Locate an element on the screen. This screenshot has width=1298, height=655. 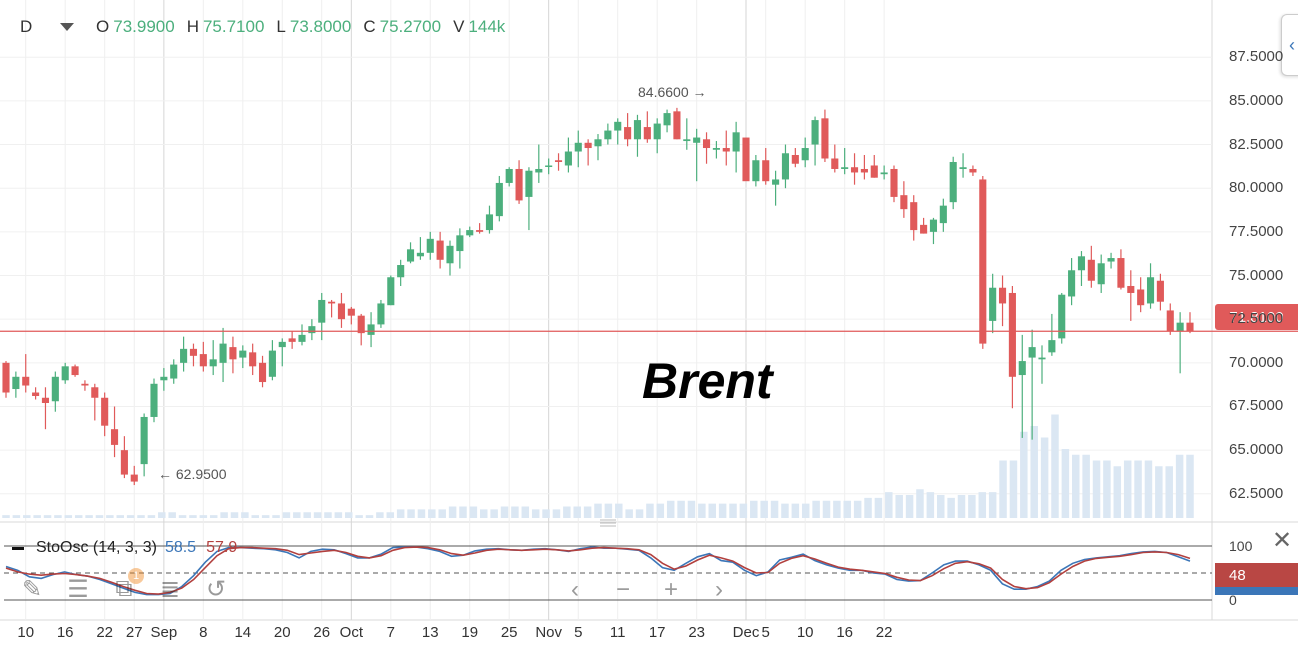
next-icon: › is located at coordinates (719, 589).